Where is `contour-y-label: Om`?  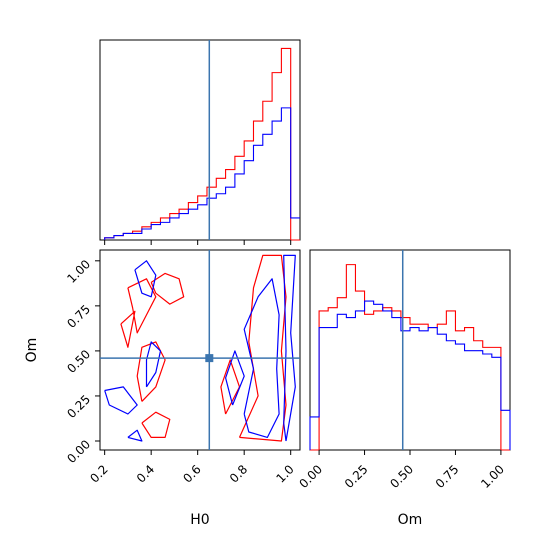
contour-y-label: Om is located at coordinates (32, 350).